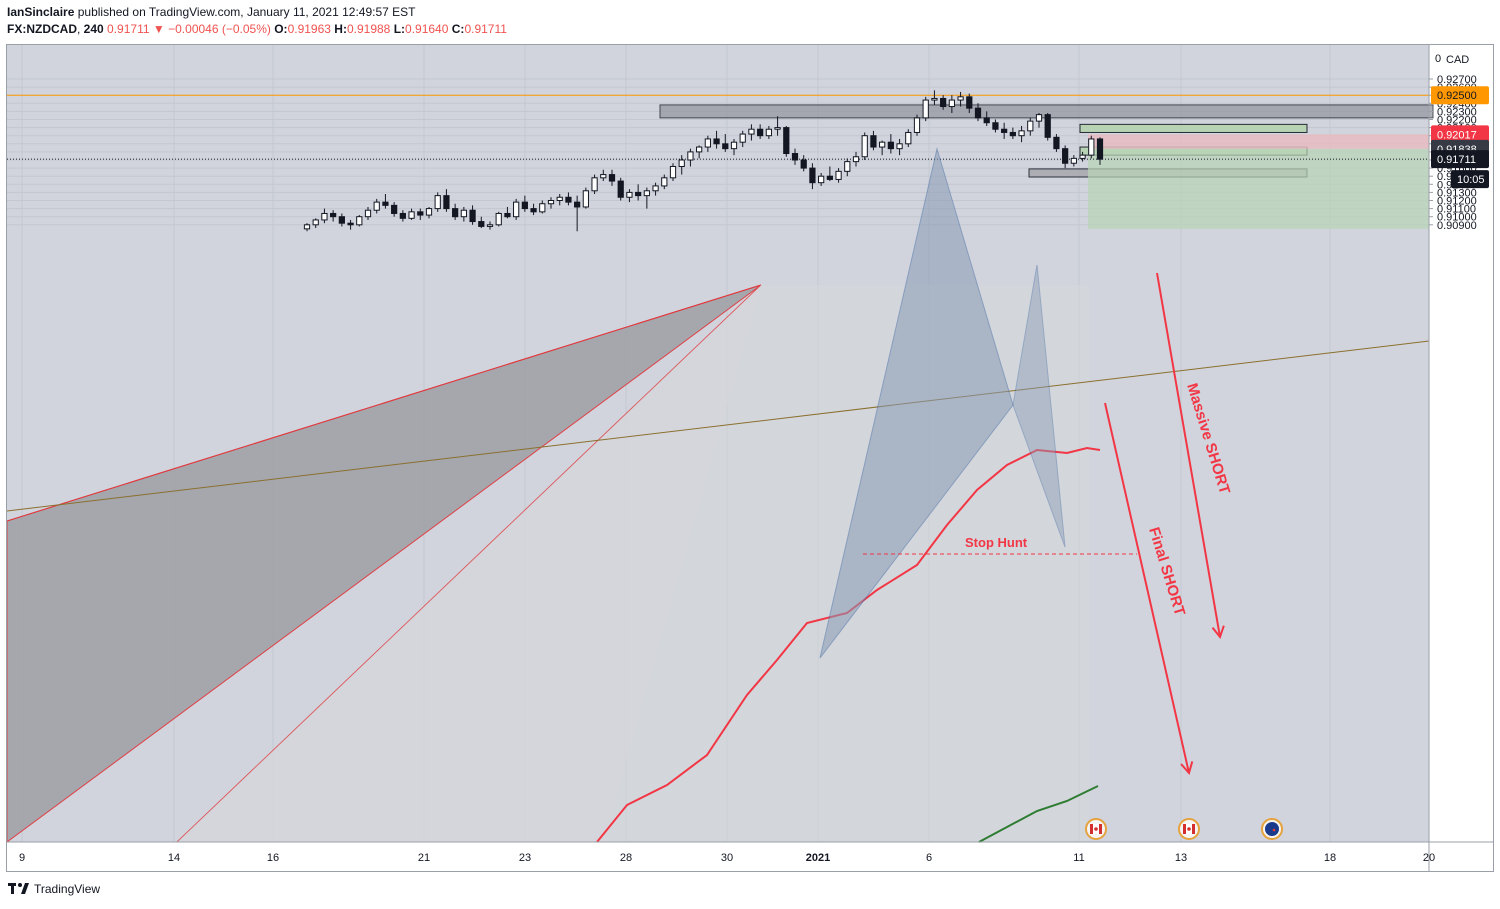 This screenshot has height=909, width=1500. Describe the element at coordinates (929, 858) in the screenshot. I see `x-tick-label: 6` at that location.